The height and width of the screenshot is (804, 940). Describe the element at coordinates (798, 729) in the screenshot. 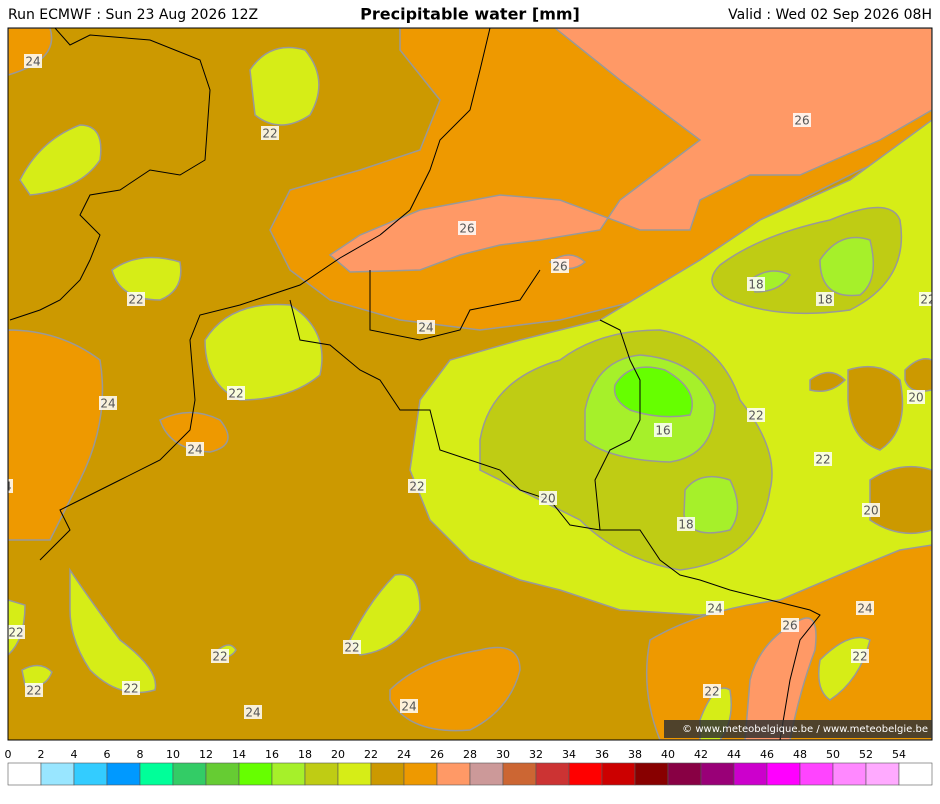

I see `credit-box` at that location.